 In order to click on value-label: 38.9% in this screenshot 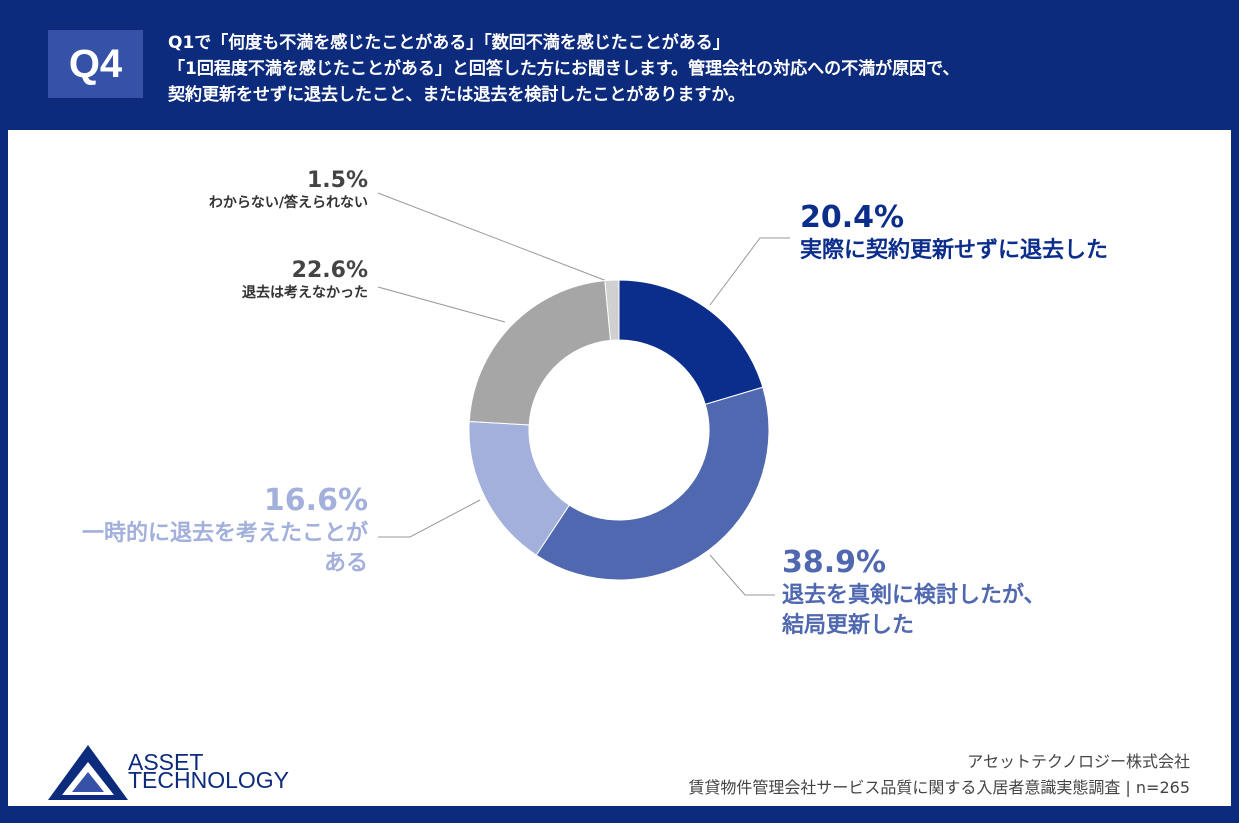, I will do `click(834, 562)`.